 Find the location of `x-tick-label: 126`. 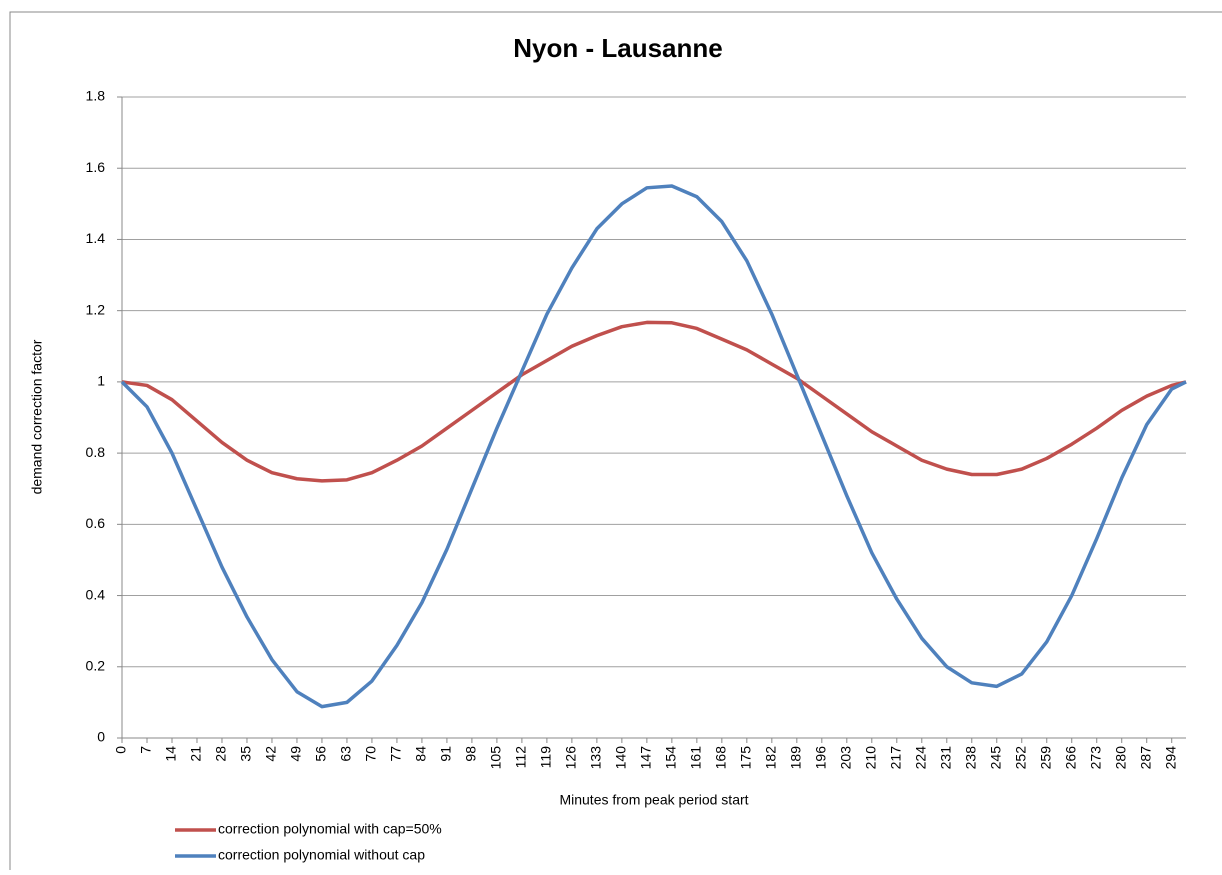

x-tick-label: 126 is located at coordinates (571, 758).